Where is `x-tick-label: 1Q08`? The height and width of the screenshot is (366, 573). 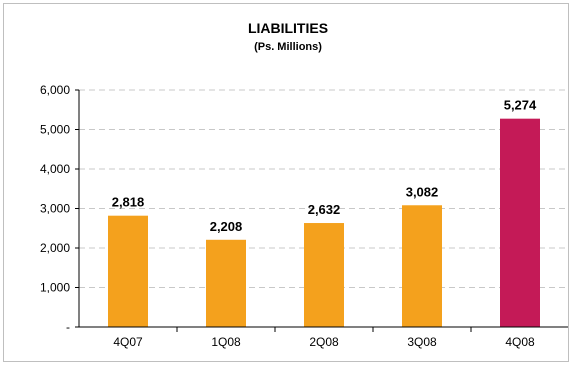 x-tick-label: 1Q08 is located at coordinates (226, 342).